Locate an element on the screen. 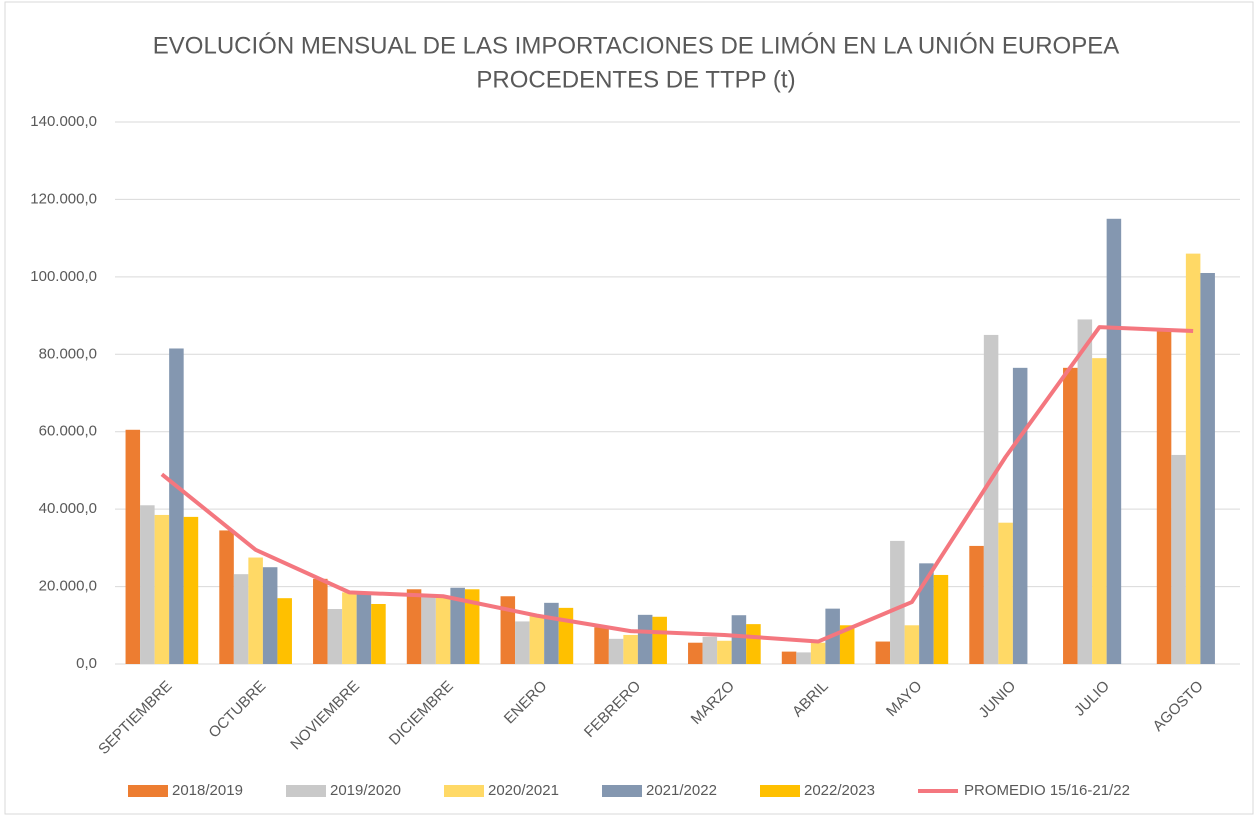 The width and height of the screenshot is (1256, 816). y-tick-label: 60.000,0 is located at coordinates (68, 431).